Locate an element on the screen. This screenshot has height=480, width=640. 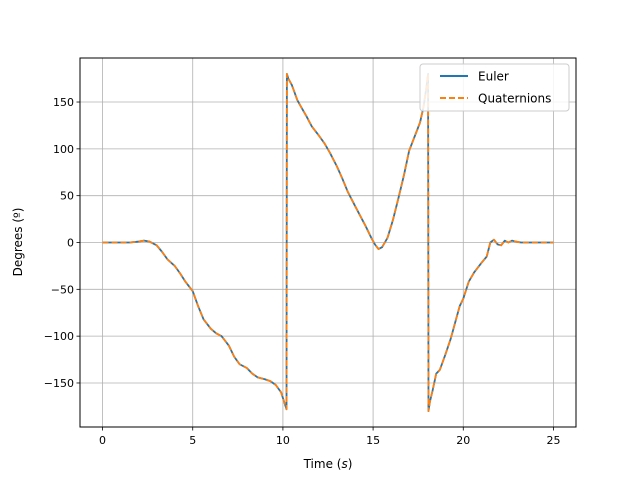
y-tick-label: −150 is located at coordinates (59, 383).